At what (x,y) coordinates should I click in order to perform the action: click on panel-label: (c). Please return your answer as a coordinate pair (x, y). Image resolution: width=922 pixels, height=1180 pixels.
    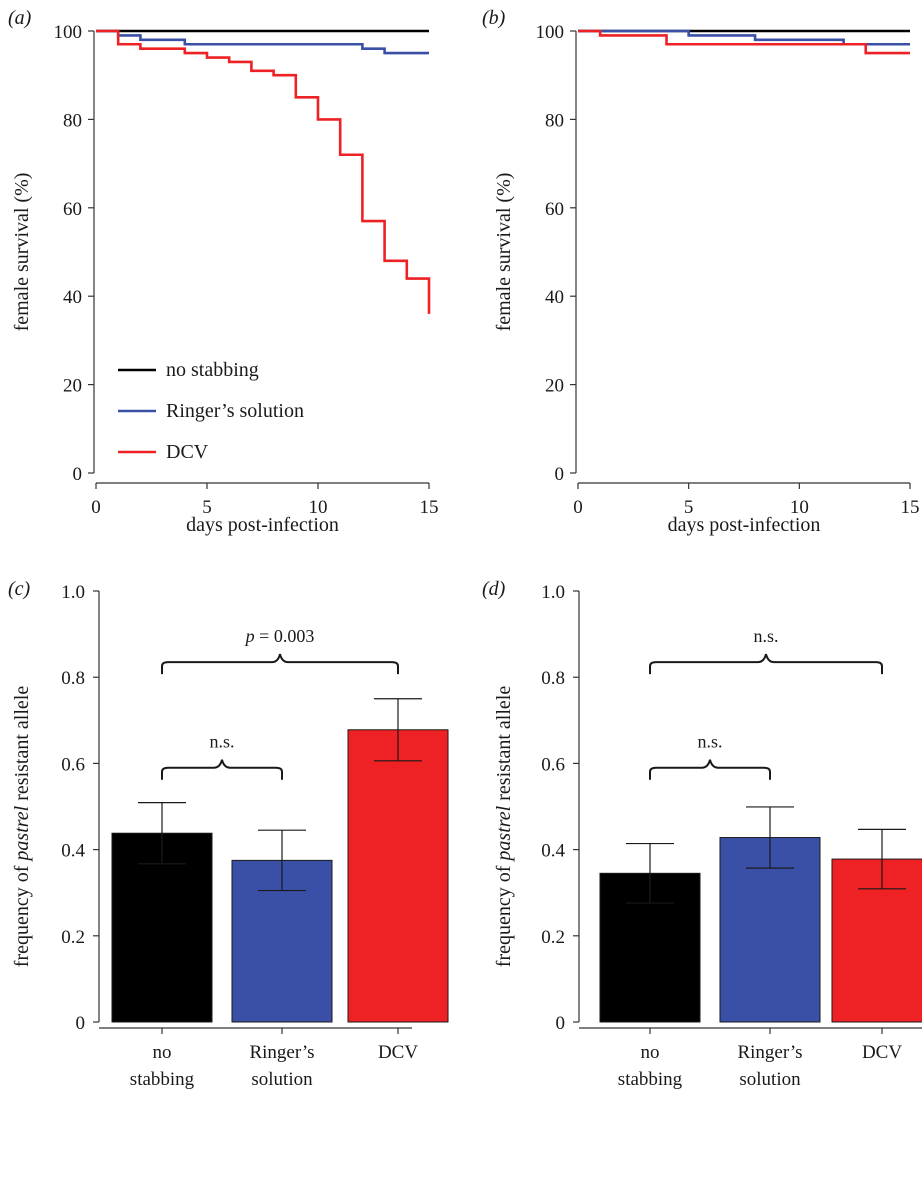
    Looking at the image, I should click on (19, 589).